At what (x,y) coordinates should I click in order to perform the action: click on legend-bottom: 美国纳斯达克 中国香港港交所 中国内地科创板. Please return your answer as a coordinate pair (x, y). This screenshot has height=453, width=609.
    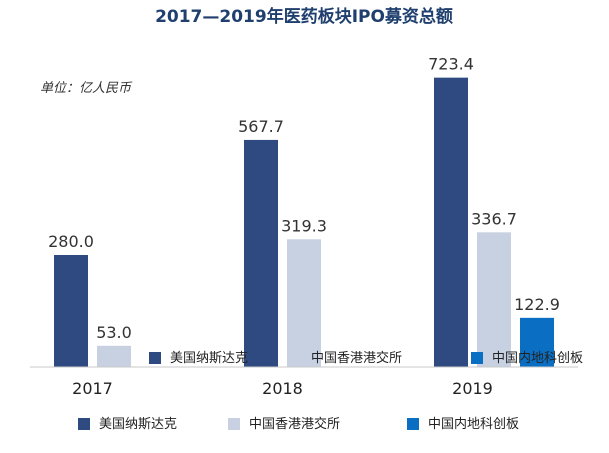
    Looking at the image, I should click on (298, 424).